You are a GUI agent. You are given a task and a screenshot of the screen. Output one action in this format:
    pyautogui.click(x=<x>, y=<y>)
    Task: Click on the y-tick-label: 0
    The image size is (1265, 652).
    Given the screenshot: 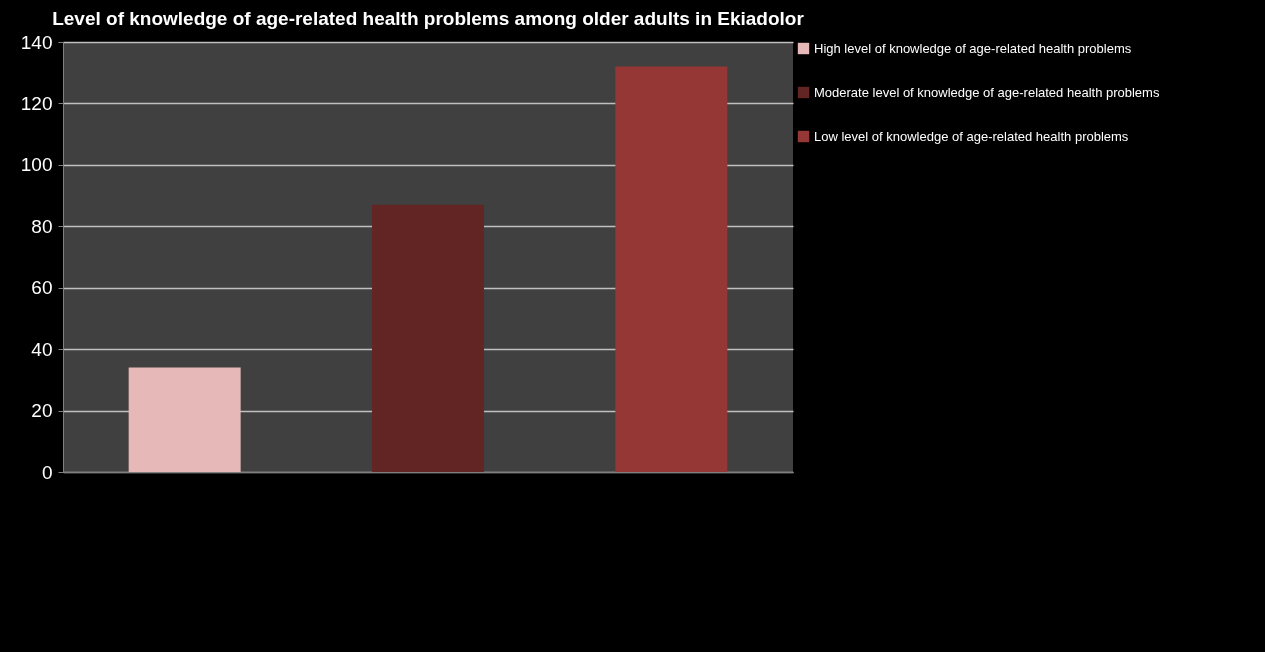 What is the action you would take?
    pyautogui.click(x=47, y=472)
    